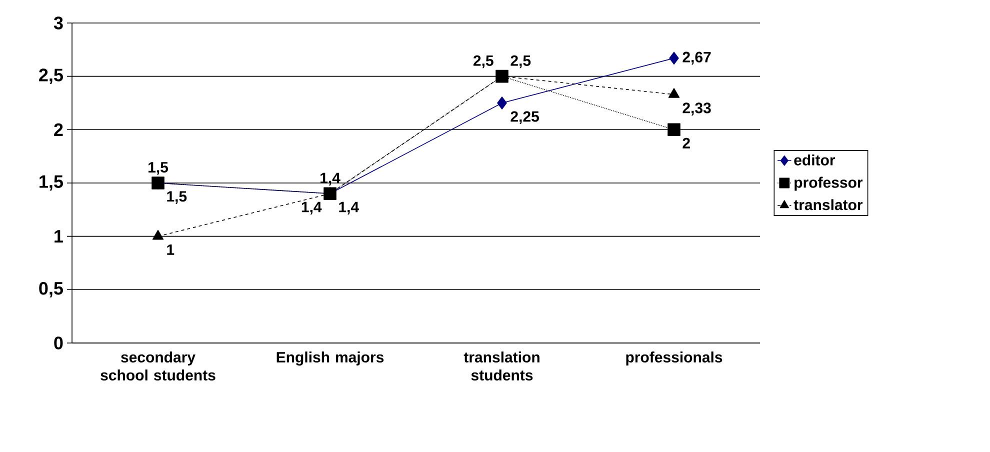 This screenshot has width=990, height=452. Describe the element at coordinates (58, 129) in the screenshot. I see `y-tick-label: 2` at that location.